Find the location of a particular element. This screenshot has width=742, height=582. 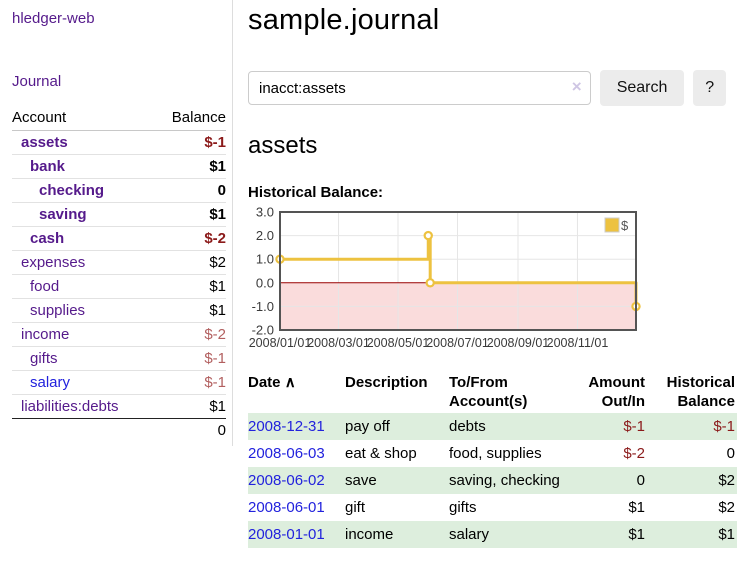

register-header-balance: Historical Balance is located at coordinates (700, 392).